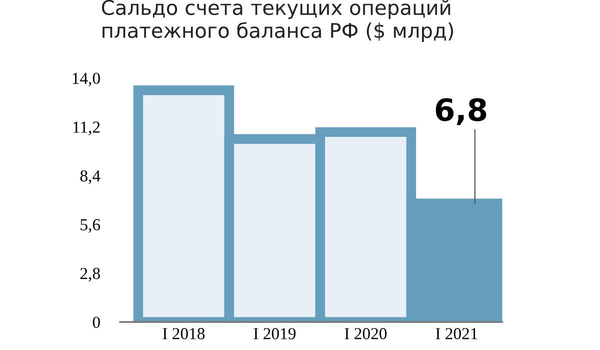 The width and height of the screenshot is (600, 350). Describe the element at coordinates (183, 334) in the screenshot. I see `x-tick-label: I 2018` at that location.